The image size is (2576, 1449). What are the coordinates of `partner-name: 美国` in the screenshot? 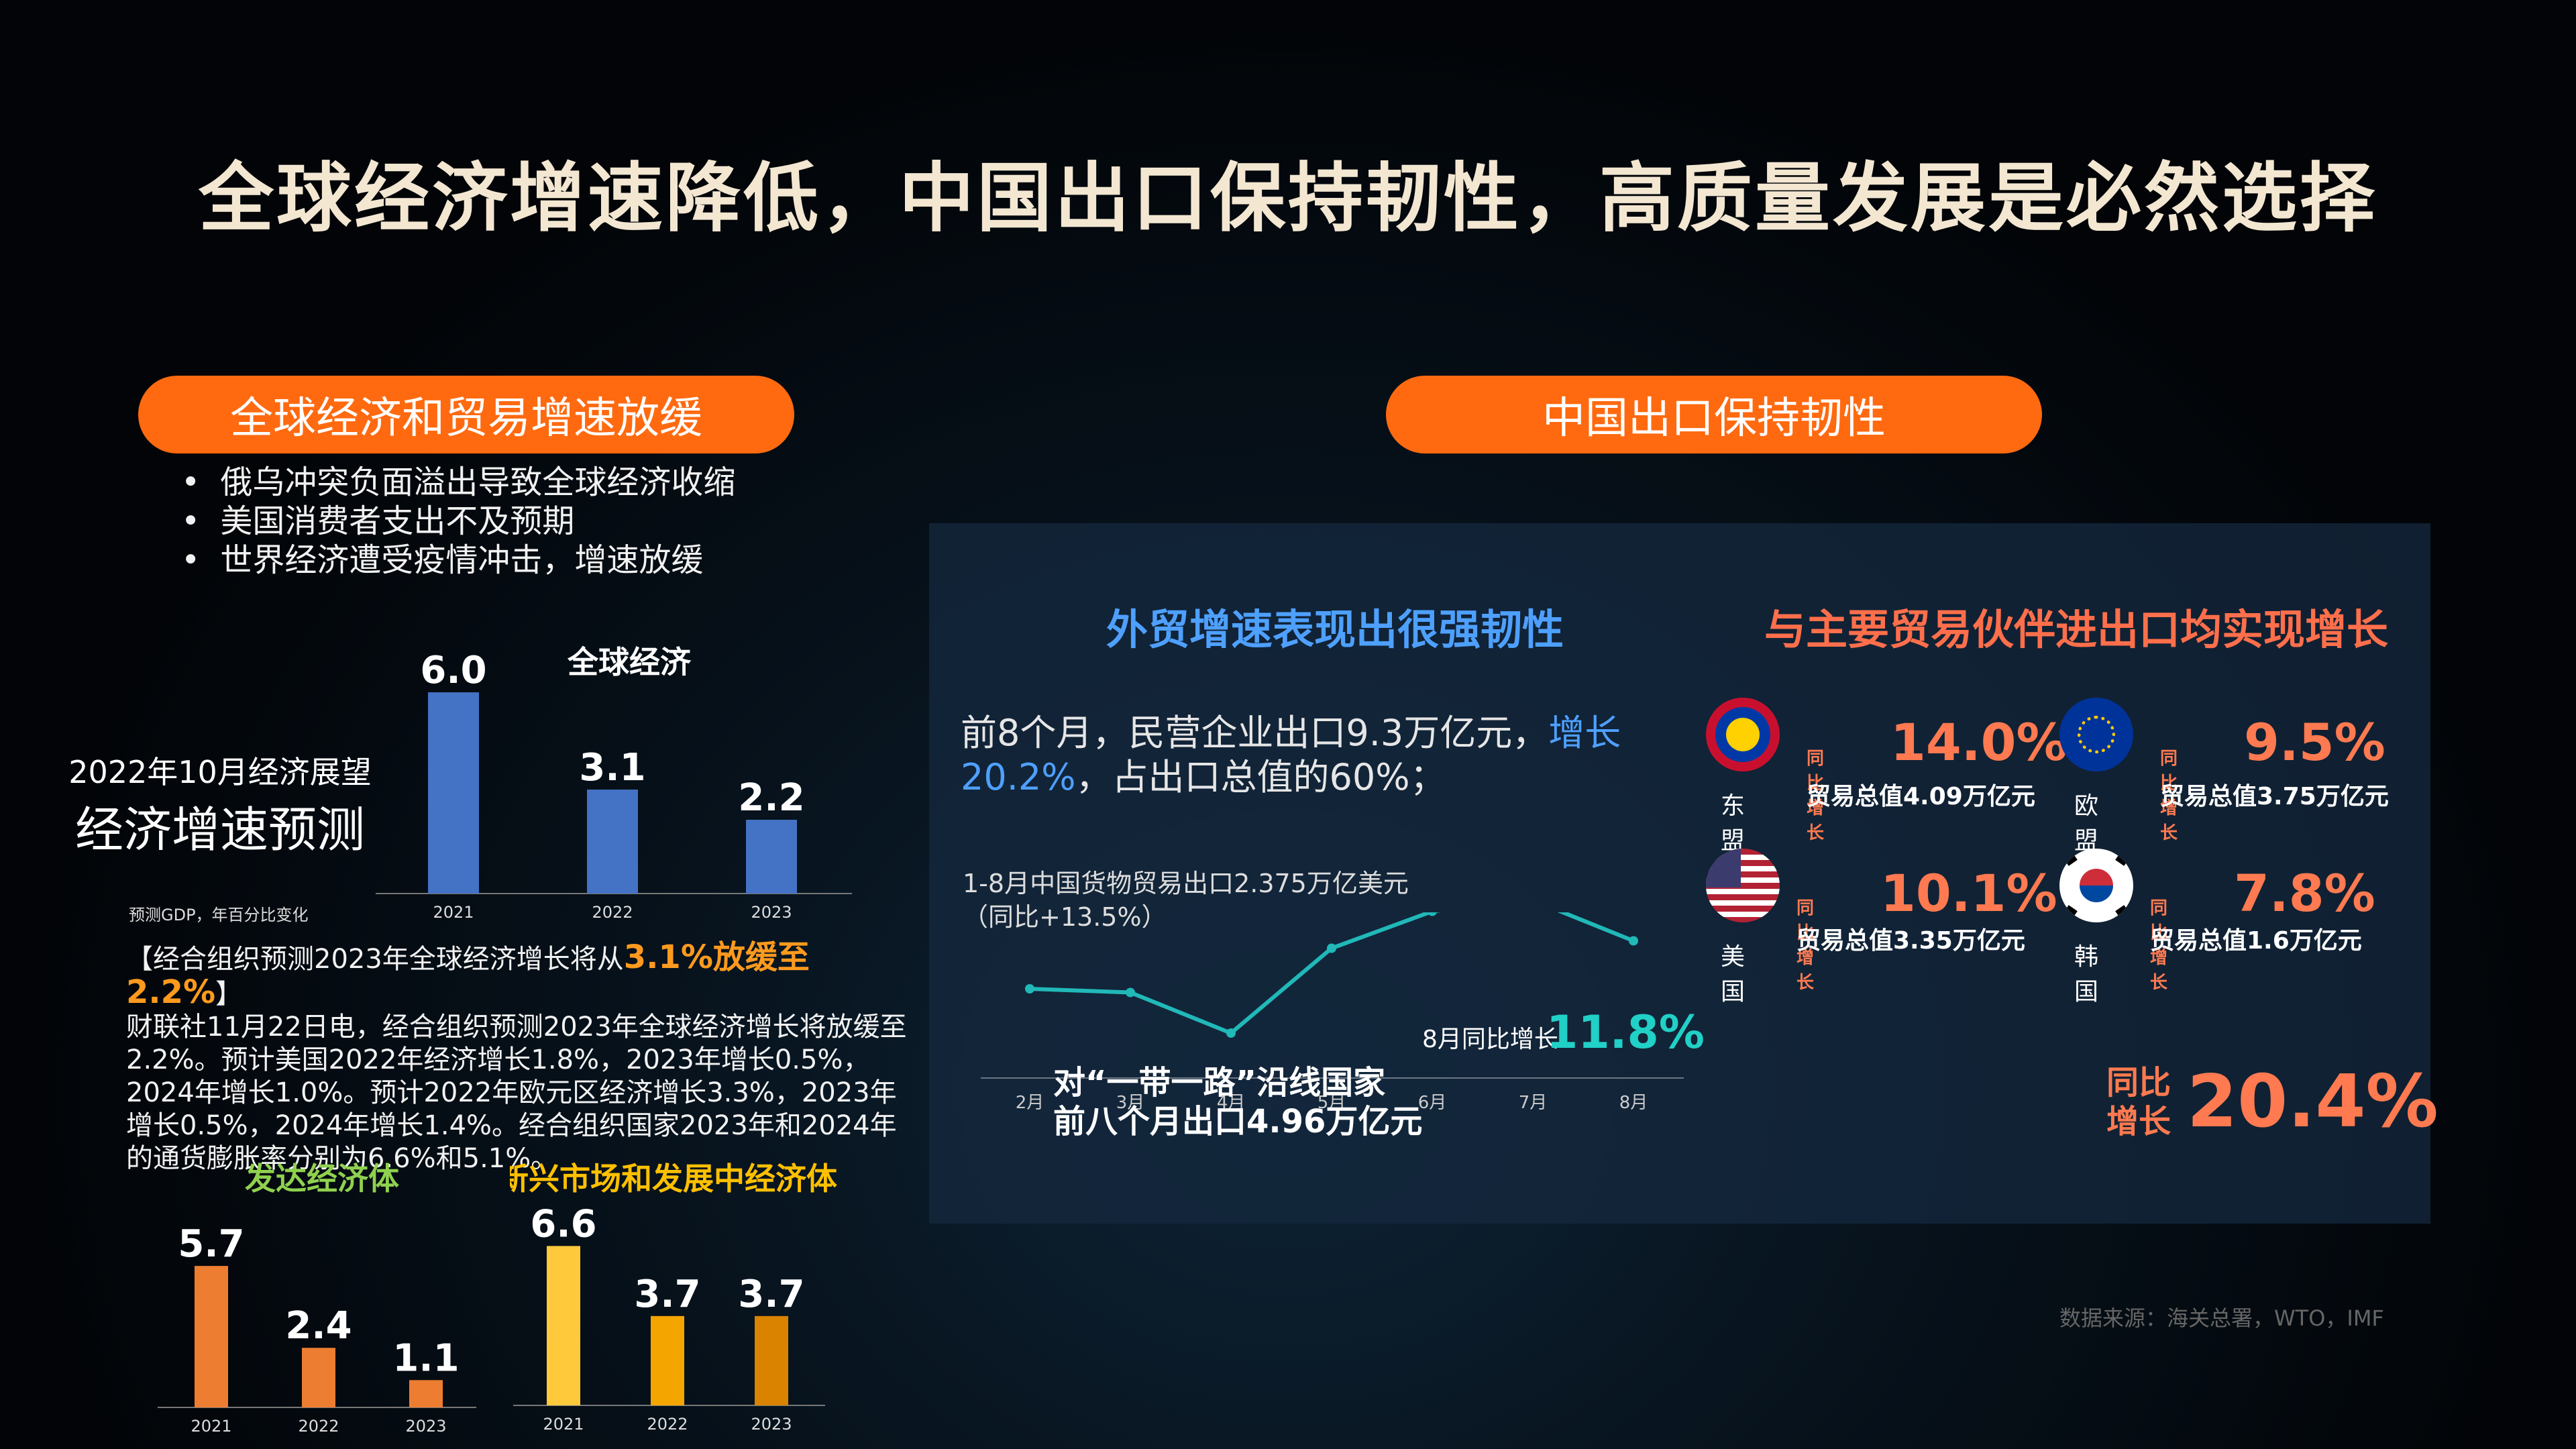 It's located at (1733, 974).